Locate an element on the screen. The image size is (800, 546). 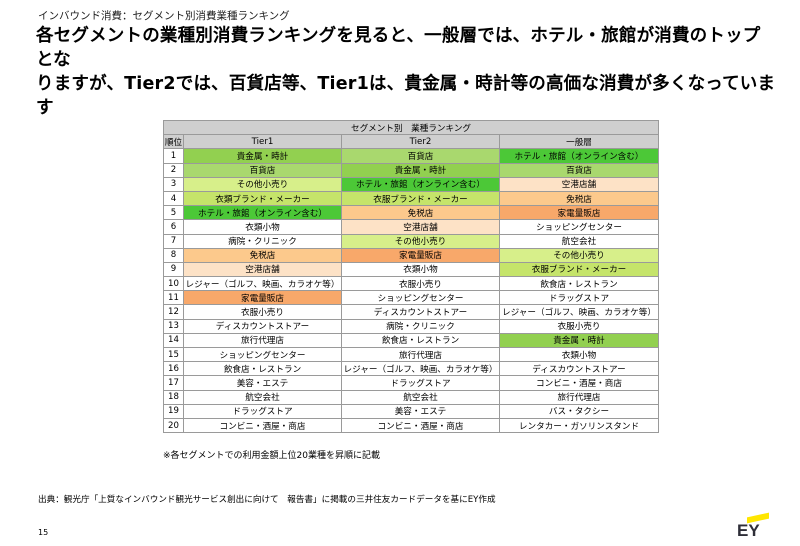
tier1-cell: 衣服小売り is located at coordinates (262, 312).